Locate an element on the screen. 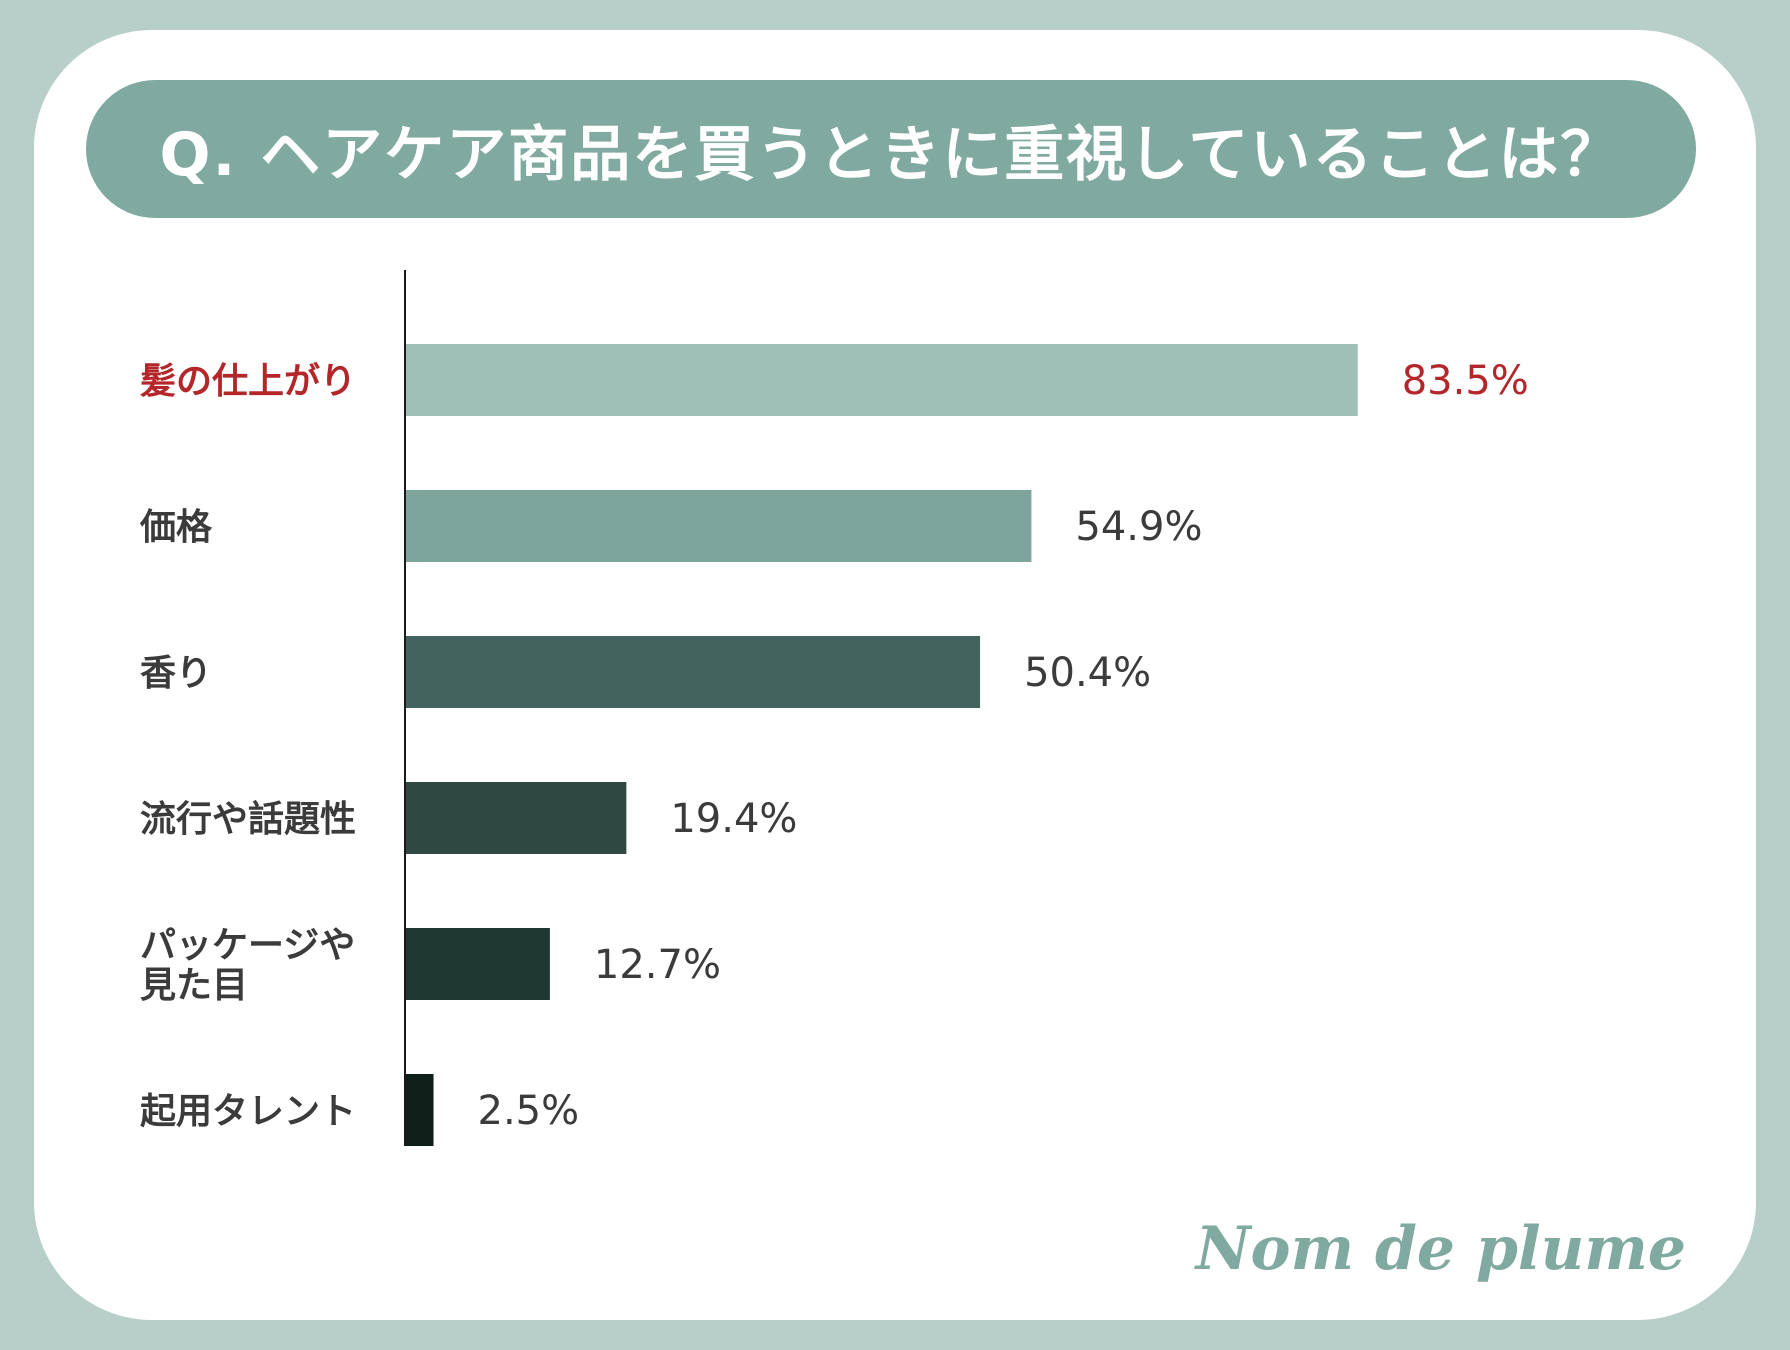 The width and height of the screenshot is (1790, 1350). category-label-0: 髪の仕上がり is located at coordinates (248, 381).